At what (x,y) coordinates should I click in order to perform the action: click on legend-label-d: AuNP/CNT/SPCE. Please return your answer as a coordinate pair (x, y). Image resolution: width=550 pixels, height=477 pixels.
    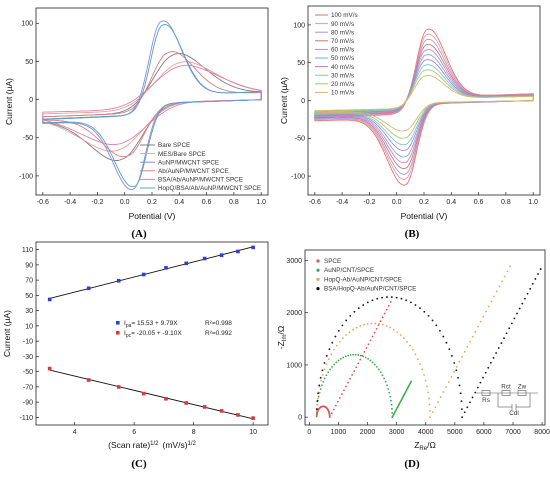
    Looking at the image, I should click on (349, 270).